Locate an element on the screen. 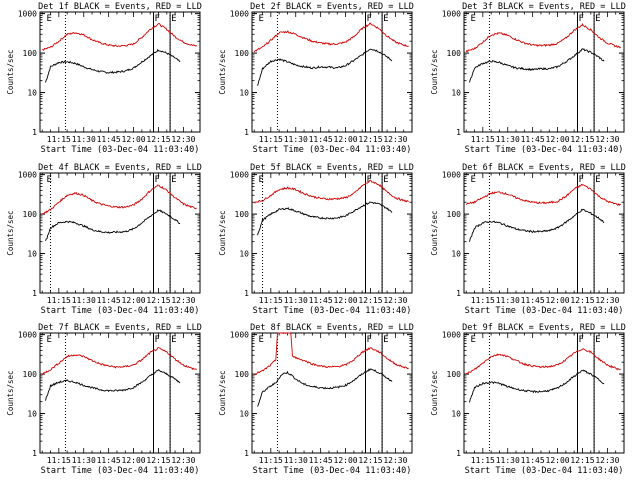 Image resolution: width=640 pixels, height=480 pixels. chart-title: Det 5f BLACK = Events, RED = LLD is located at coordinates (332, 168).